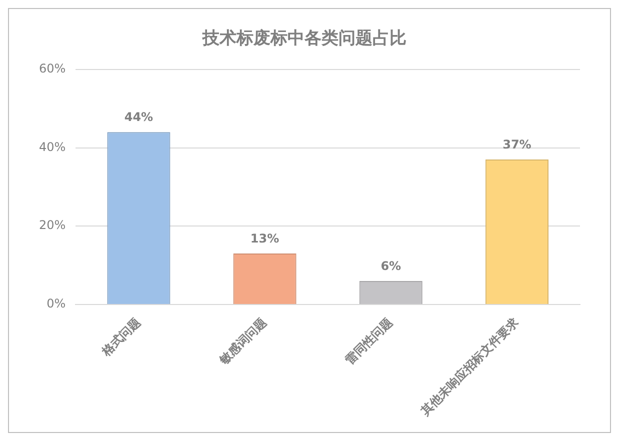 The image size is (619, 441). What do you see at coordinates (52, 225) in the screenshot?
I see `y-tick-label: 20%` at bounding box center [52, 225].